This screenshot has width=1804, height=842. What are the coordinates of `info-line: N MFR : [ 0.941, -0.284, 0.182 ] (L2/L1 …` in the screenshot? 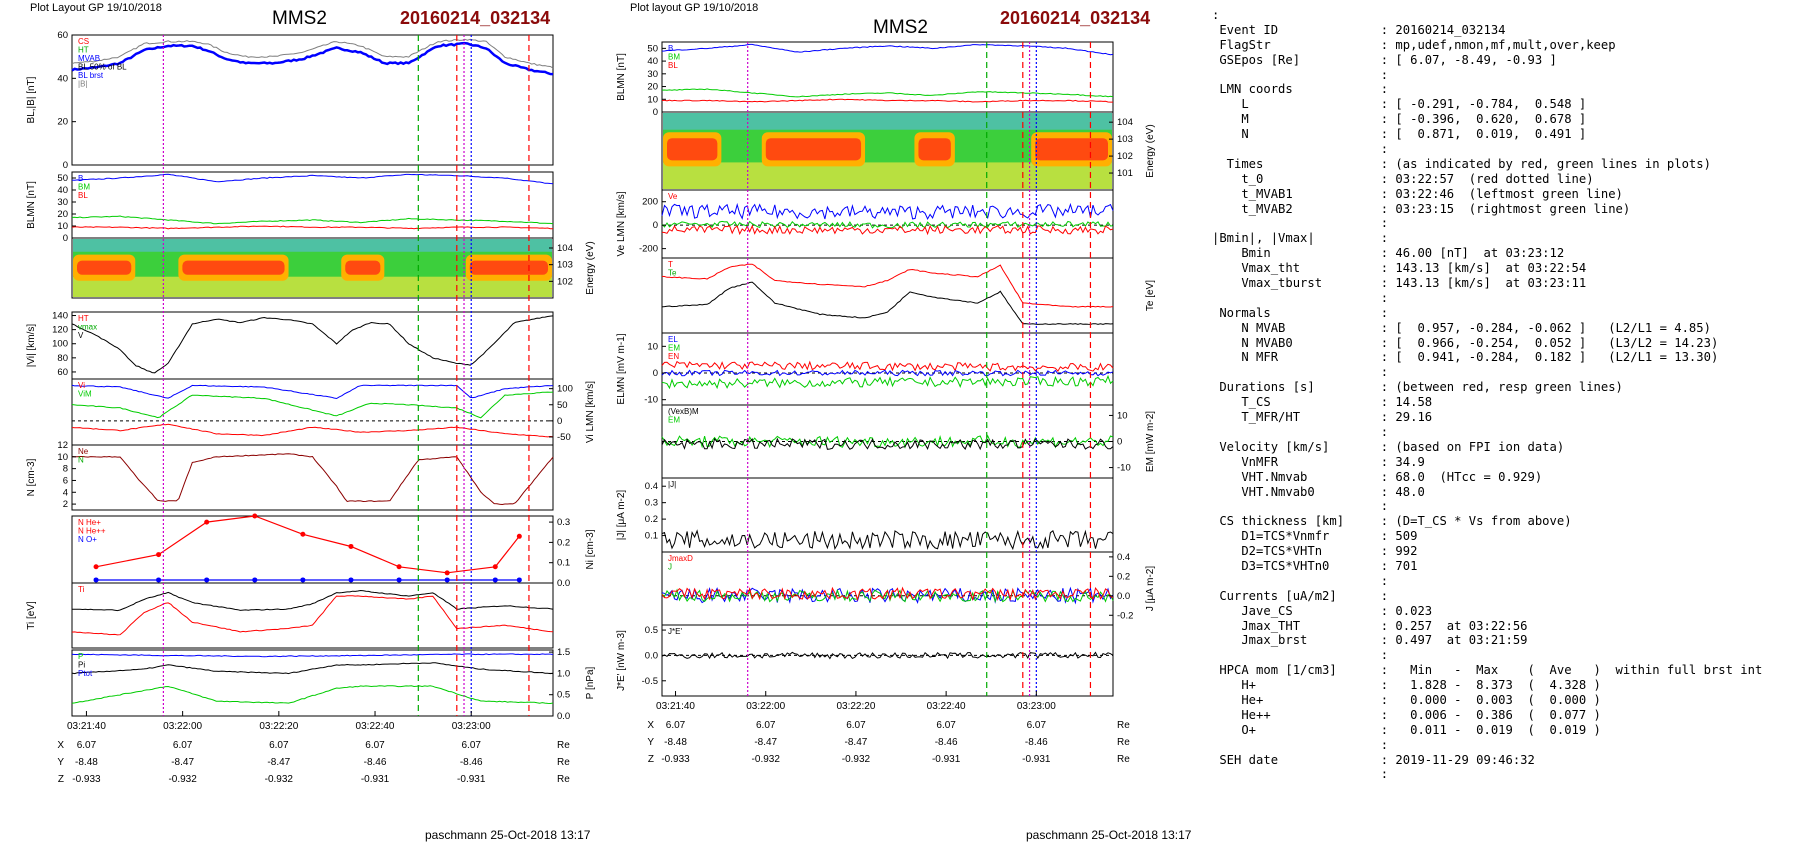 It's located at (1465, 357).